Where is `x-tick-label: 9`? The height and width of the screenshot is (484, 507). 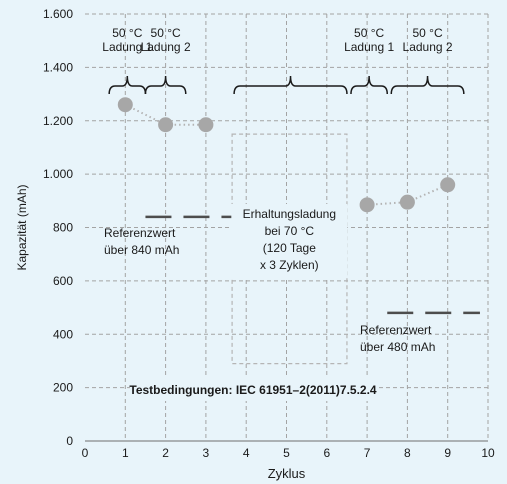
x-tick-label: 9 is located at coordinates (447, 453).